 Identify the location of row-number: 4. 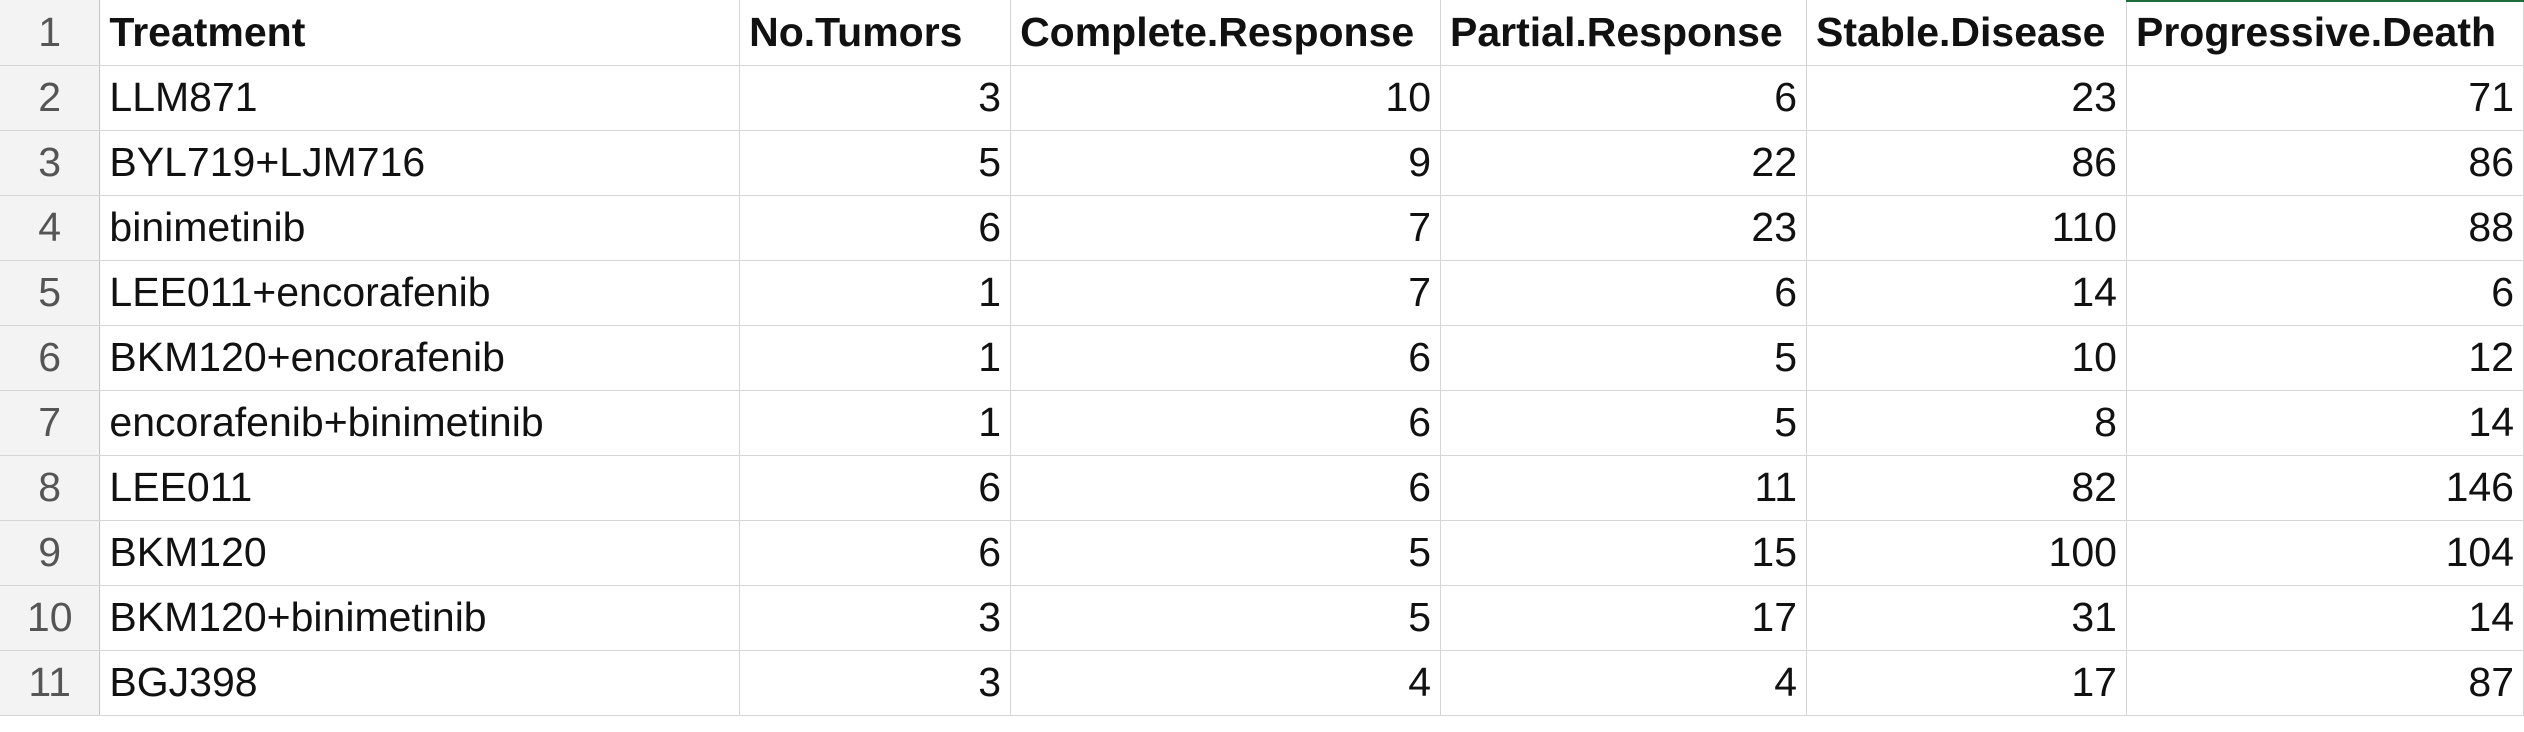
(50, 228).